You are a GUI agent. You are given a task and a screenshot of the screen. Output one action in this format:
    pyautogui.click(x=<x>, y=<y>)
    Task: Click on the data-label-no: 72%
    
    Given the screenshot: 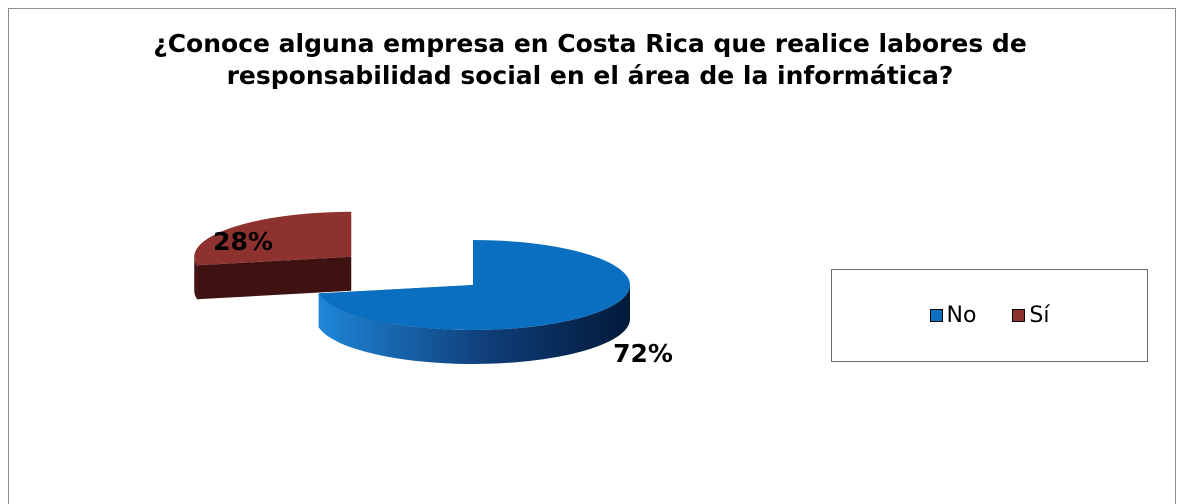 What is the action you would take?
    pyautogui.click(x=643, y=353)
    